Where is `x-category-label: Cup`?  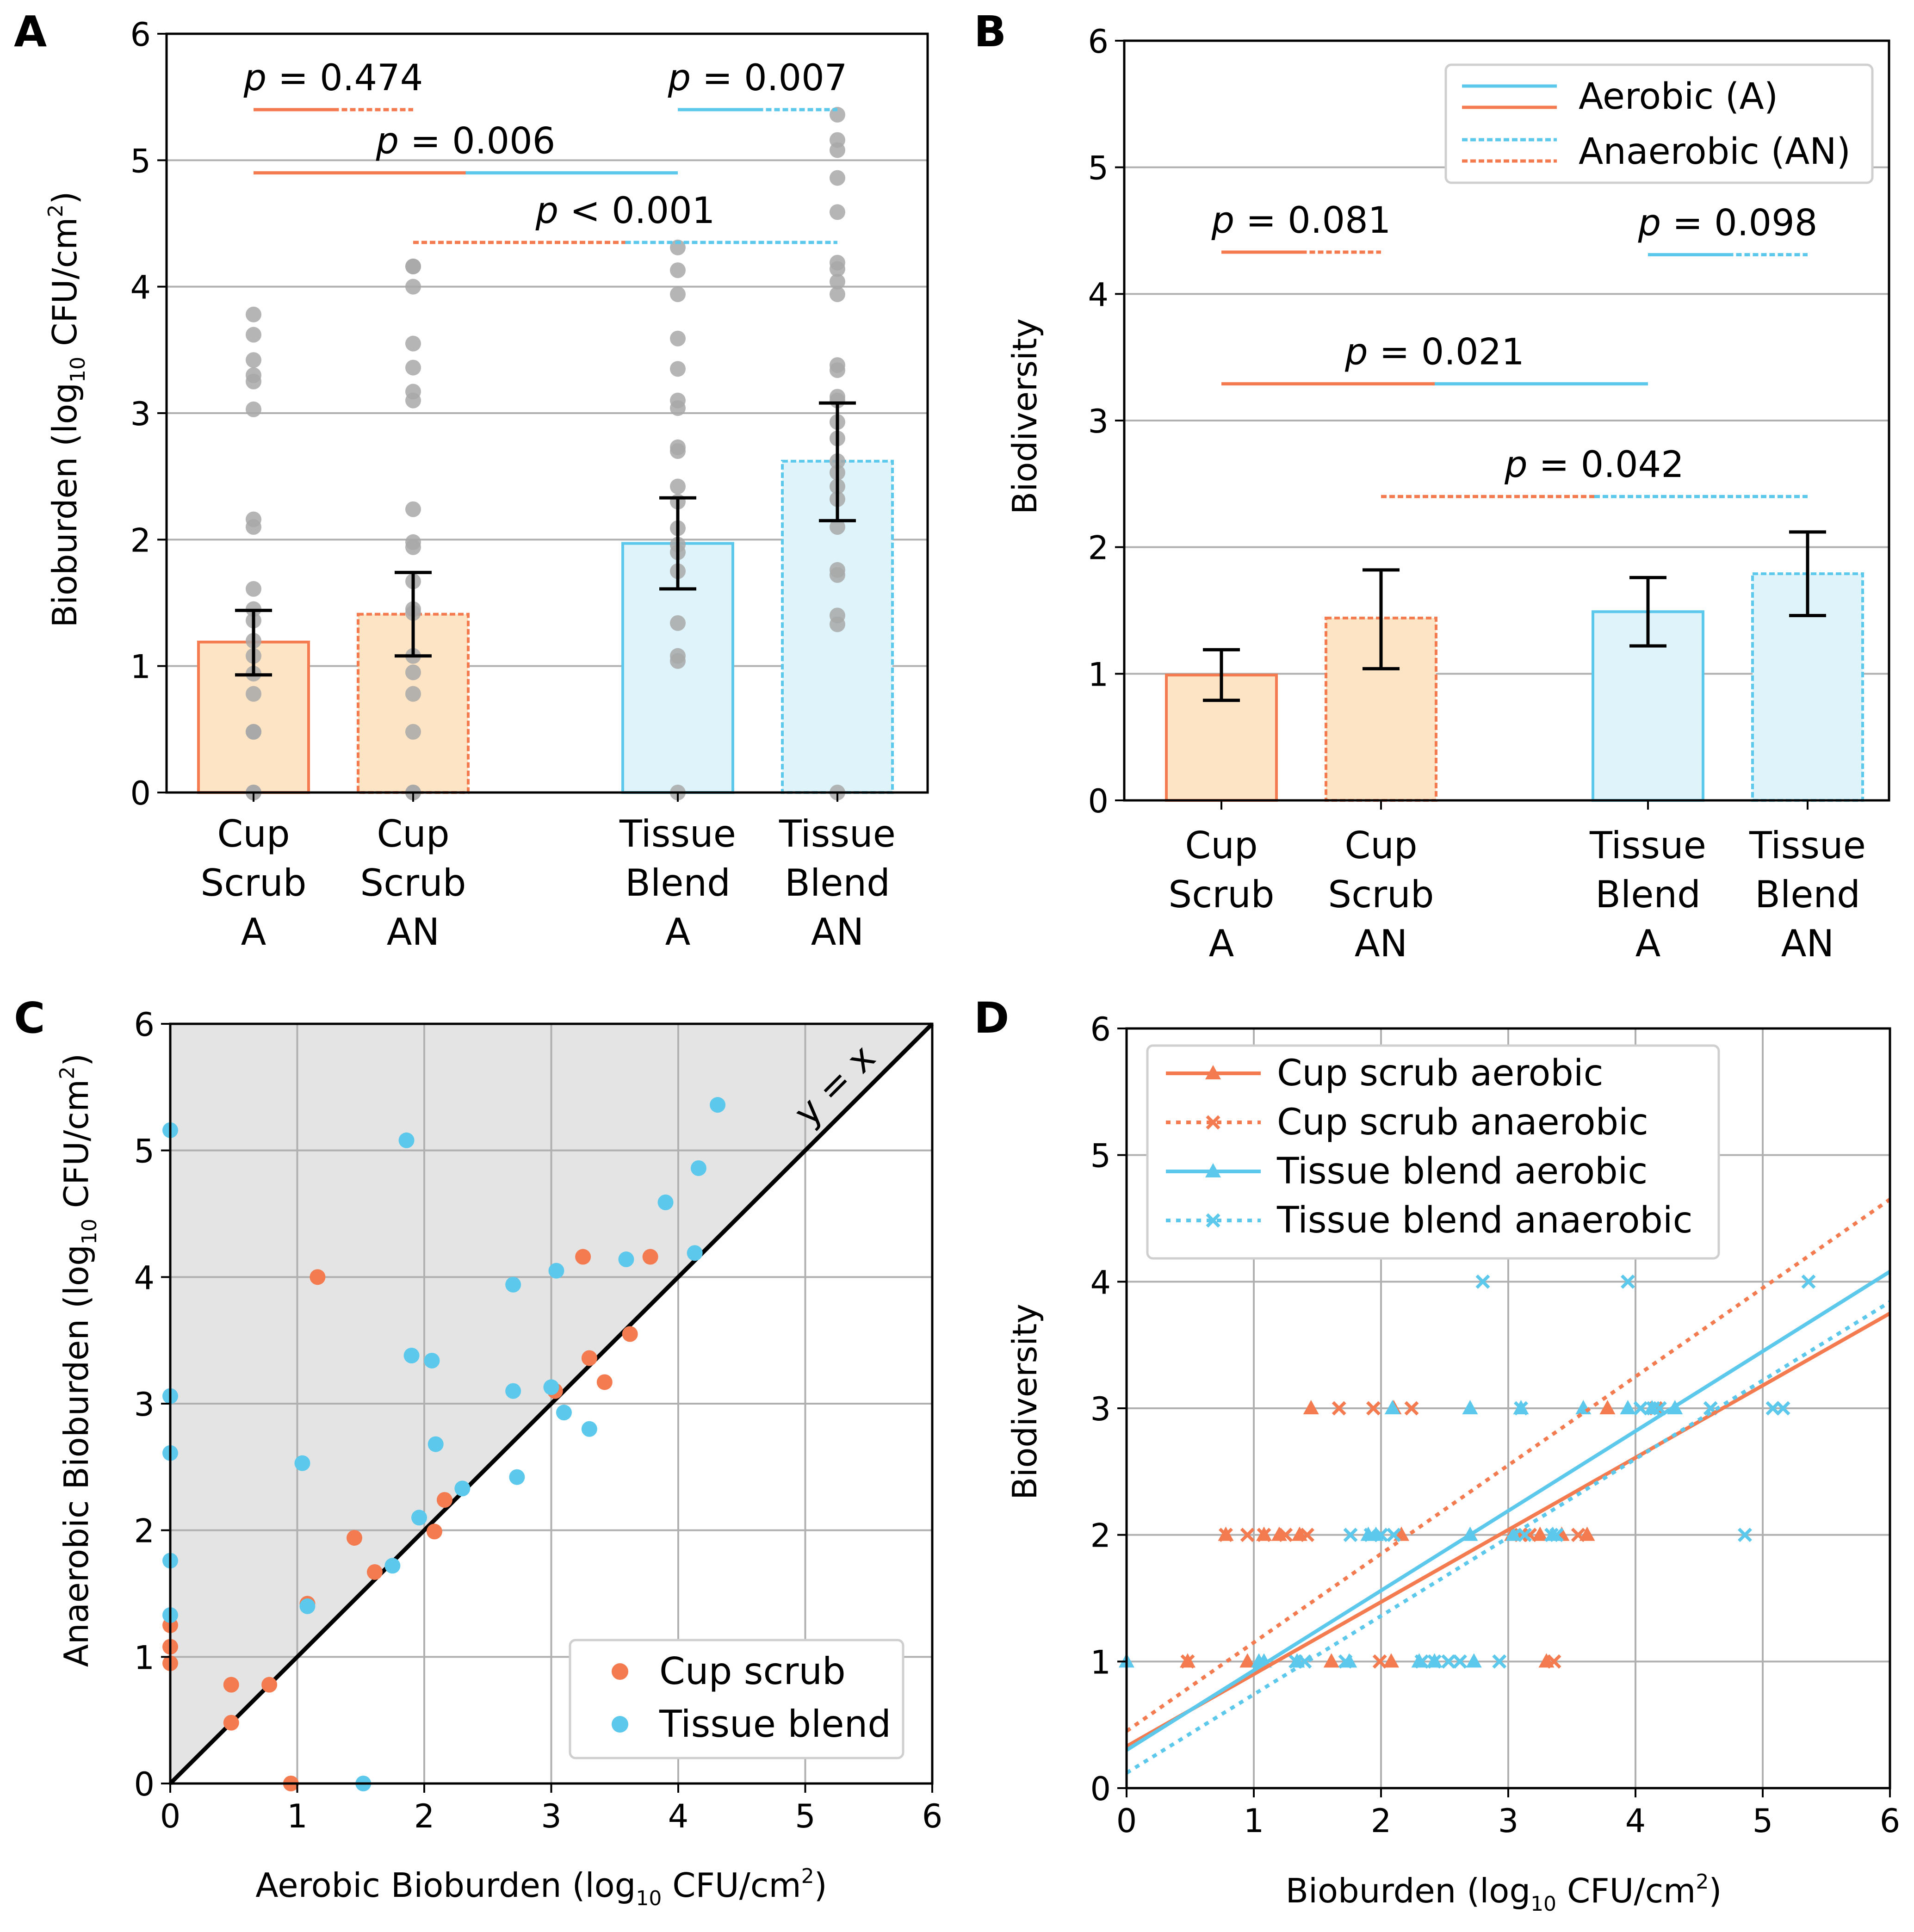 x-category-label: Cup is located at coordinates (1380, 846).